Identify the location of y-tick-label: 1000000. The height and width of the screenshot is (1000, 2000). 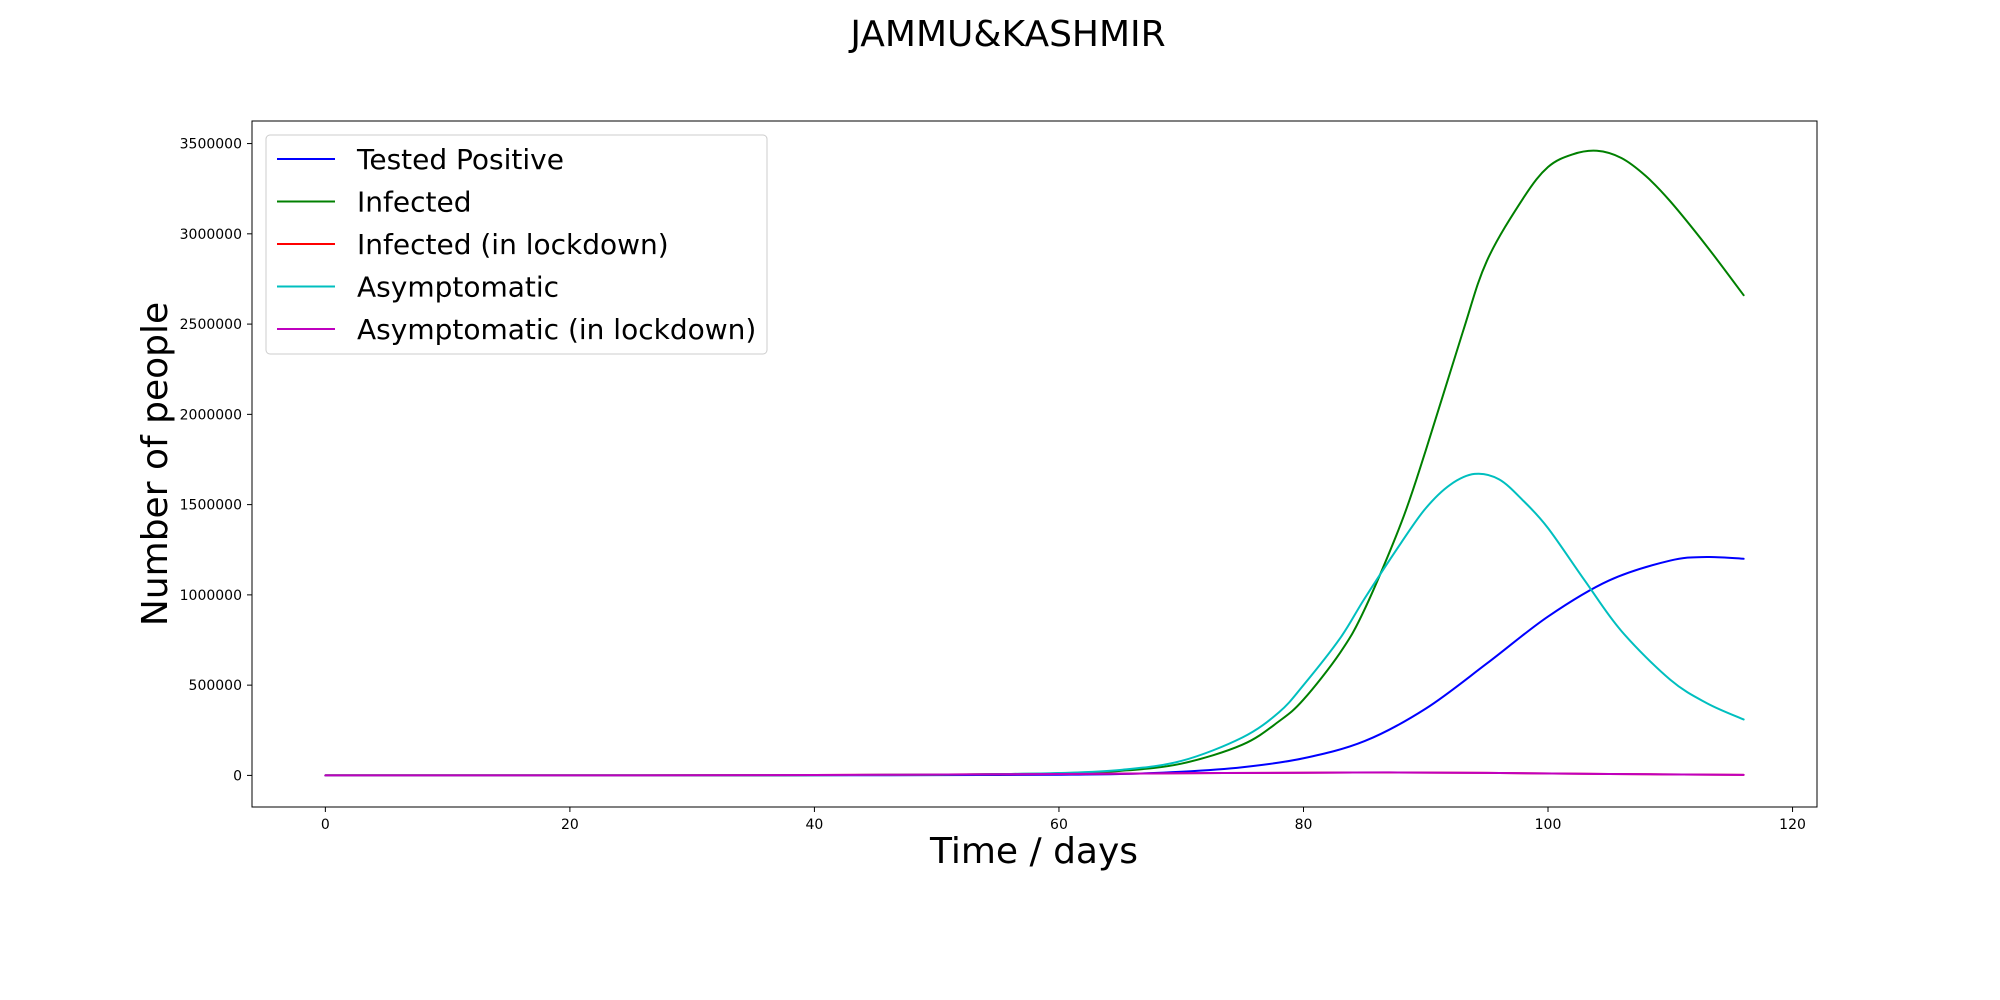
(211, 596).